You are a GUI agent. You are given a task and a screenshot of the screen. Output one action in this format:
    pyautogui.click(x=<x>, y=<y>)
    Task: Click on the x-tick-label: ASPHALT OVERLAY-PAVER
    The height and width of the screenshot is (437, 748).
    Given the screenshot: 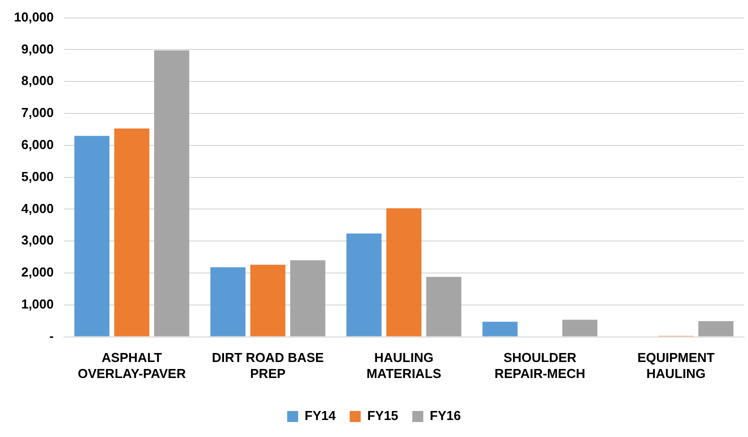 What is the action you would take?
    pyautogui.click(x=132, y=365)
    